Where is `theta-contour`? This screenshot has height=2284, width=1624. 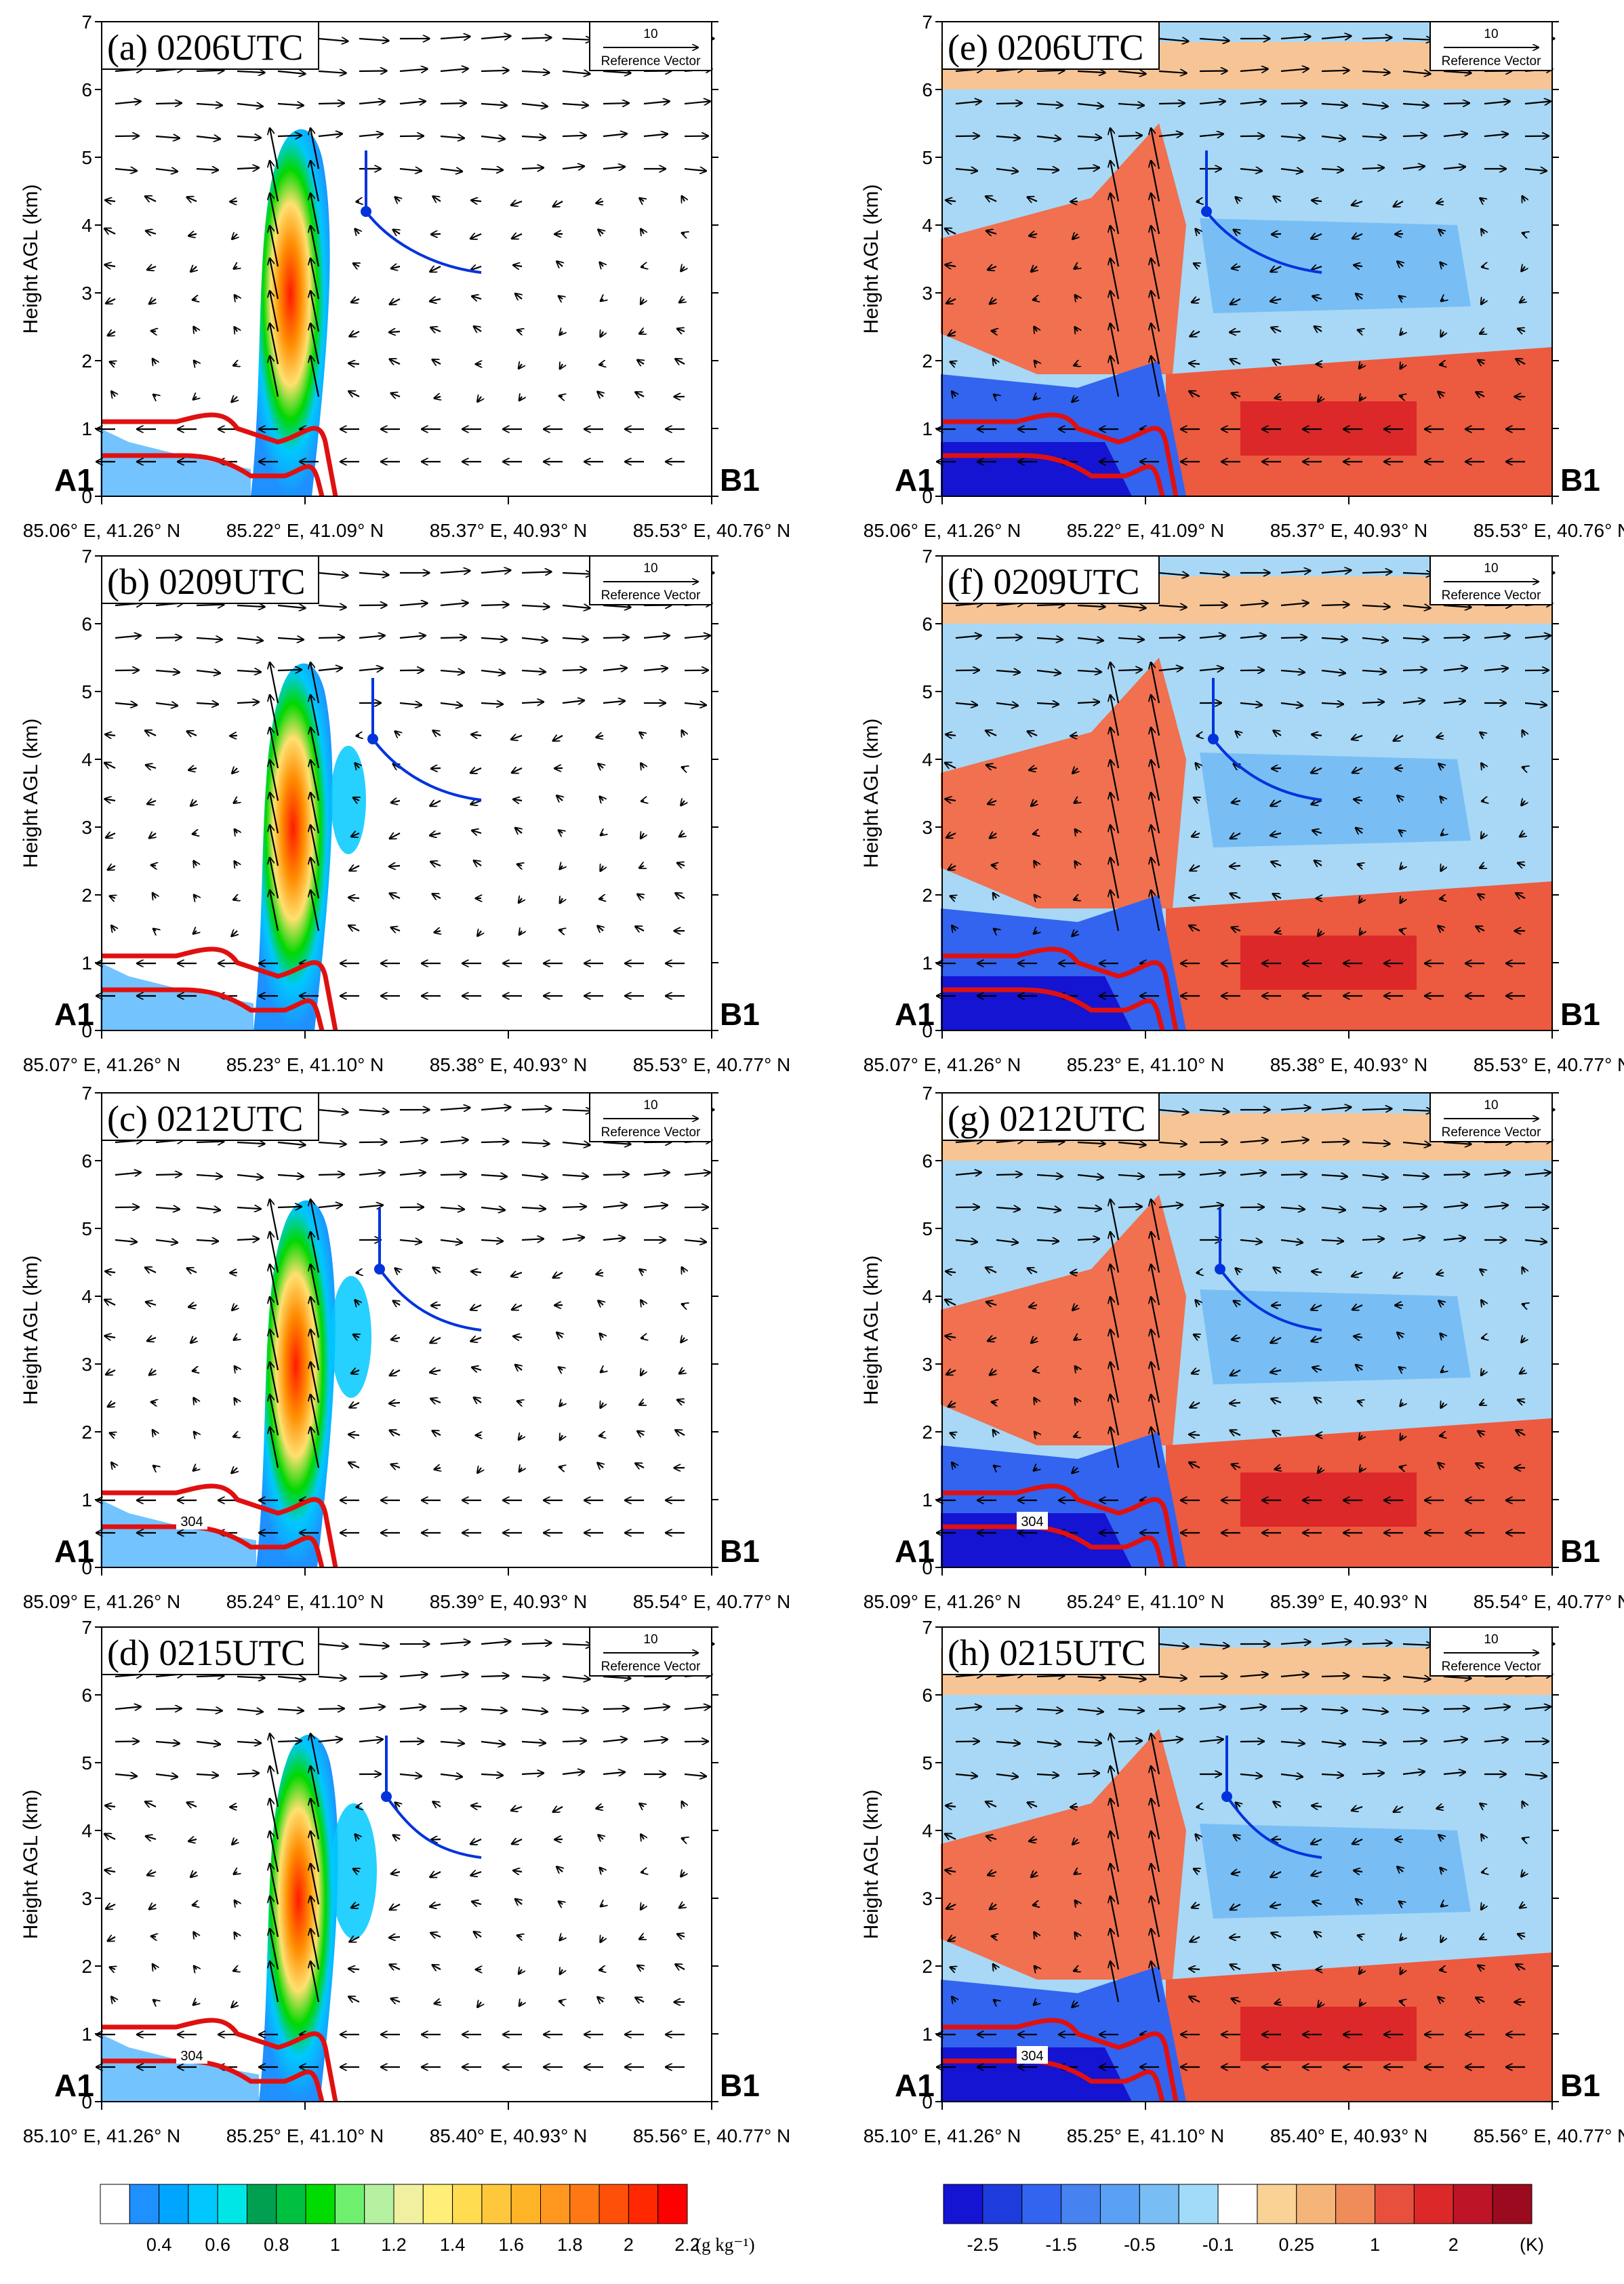 theta-contour is located at coordinates (220, 1525).